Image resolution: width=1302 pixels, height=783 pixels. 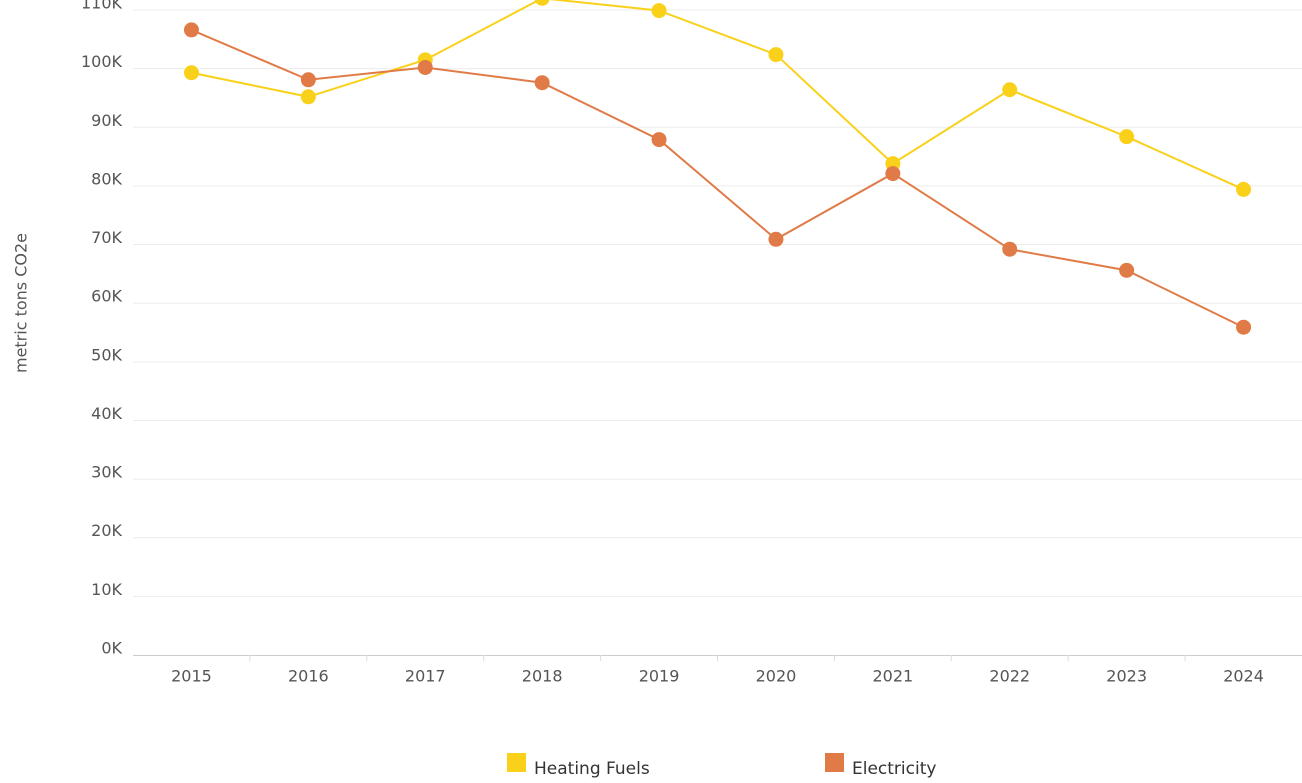 What do you see at coordinates (191, 676) in the screenshot?
I see `x-tick-label: 2015` at bounding box center [191, 676].